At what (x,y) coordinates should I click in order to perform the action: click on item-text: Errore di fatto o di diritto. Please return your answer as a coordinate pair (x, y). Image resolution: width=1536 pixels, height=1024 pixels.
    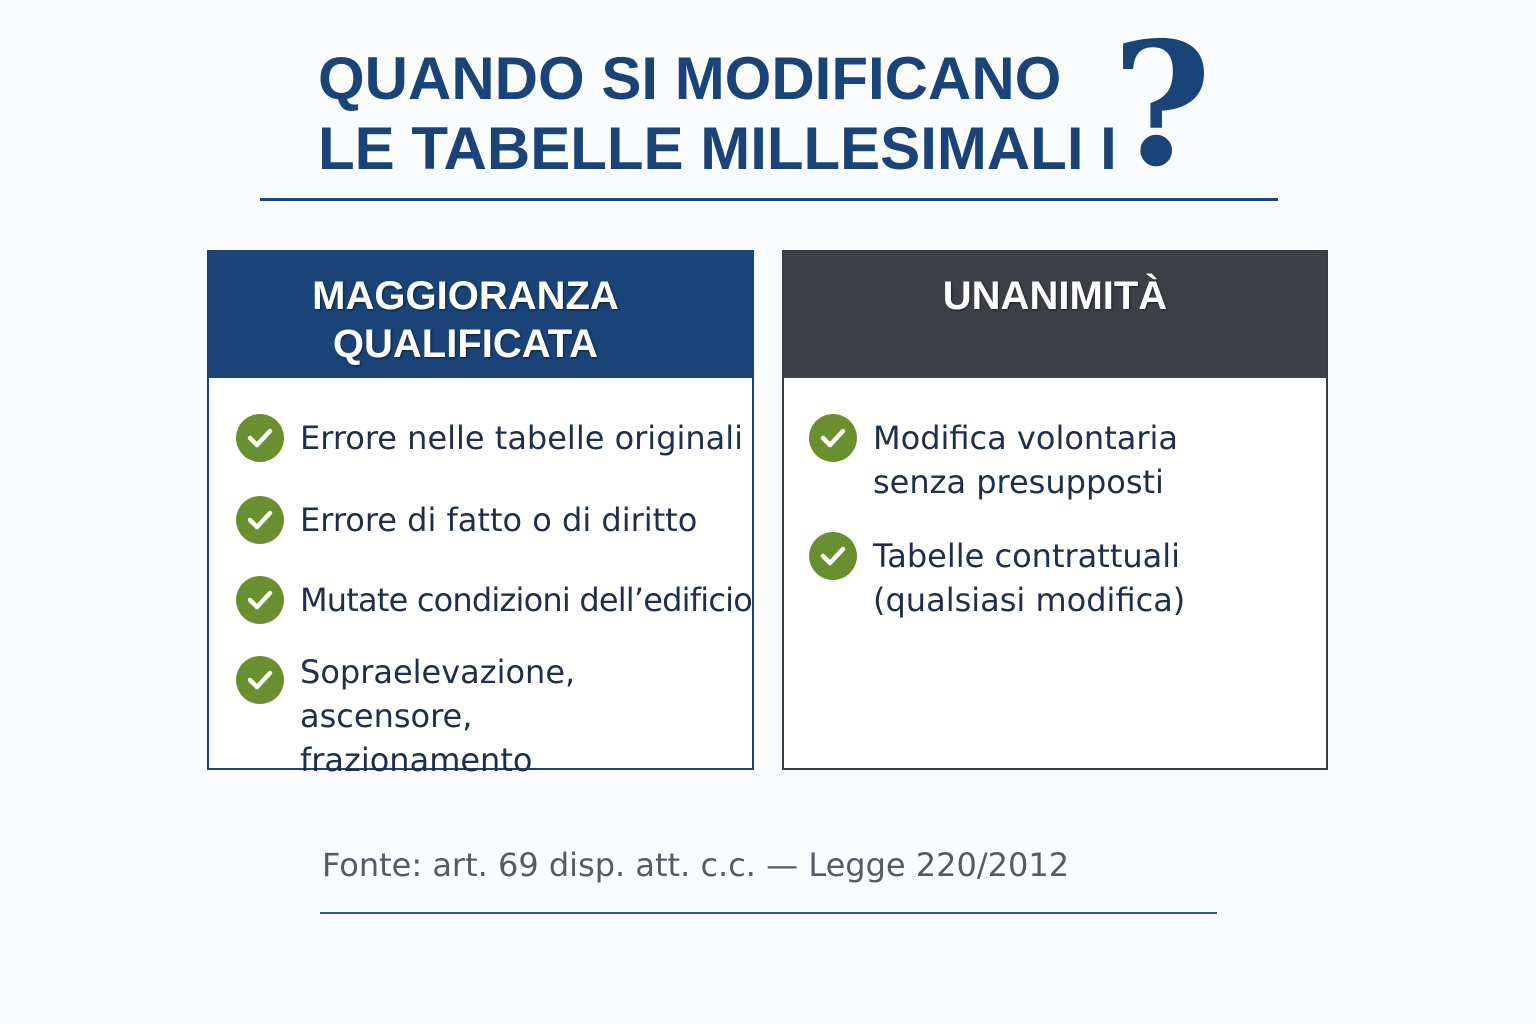
    Looking at the image, I should click on (499, 520).